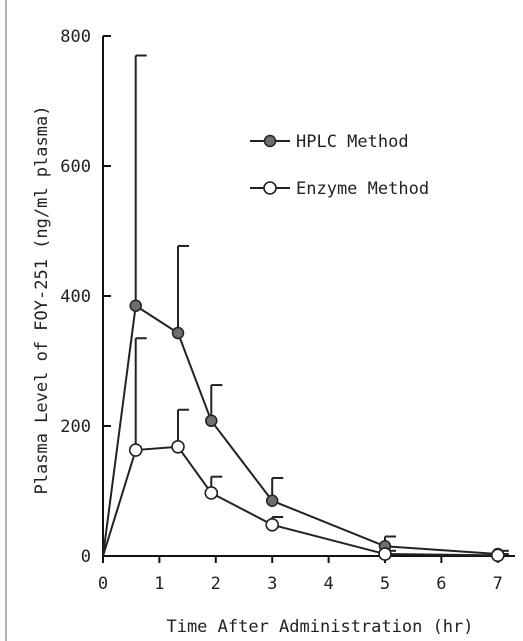  Describe the element at coordinates (385, 584) in the screenshot. I see `x-tick-label: 5` at that location.